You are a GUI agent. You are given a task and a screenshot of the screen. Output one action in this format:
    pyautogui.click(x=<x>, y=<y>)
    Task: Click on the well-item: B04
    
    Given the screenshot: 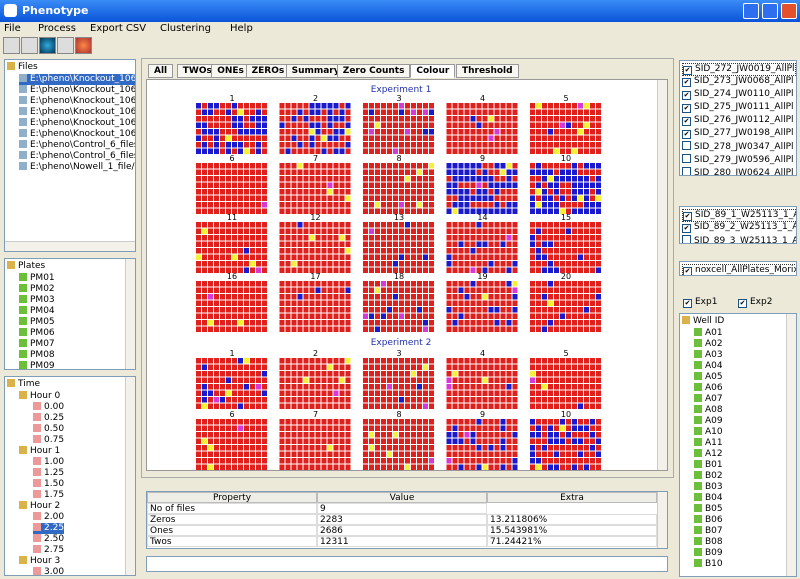 What is the action you would take?
    pyautogui.click(x=708, y=498)
    